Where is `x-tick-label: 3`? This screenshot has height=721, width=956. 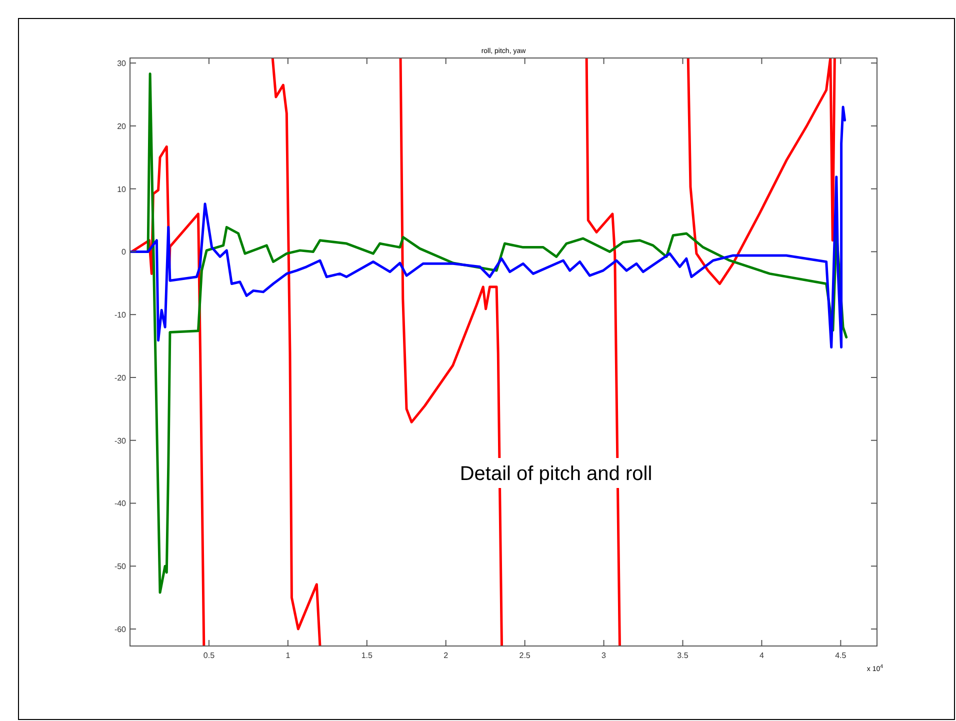
x-tick-label: 3 is located at coordinates (604, 655).